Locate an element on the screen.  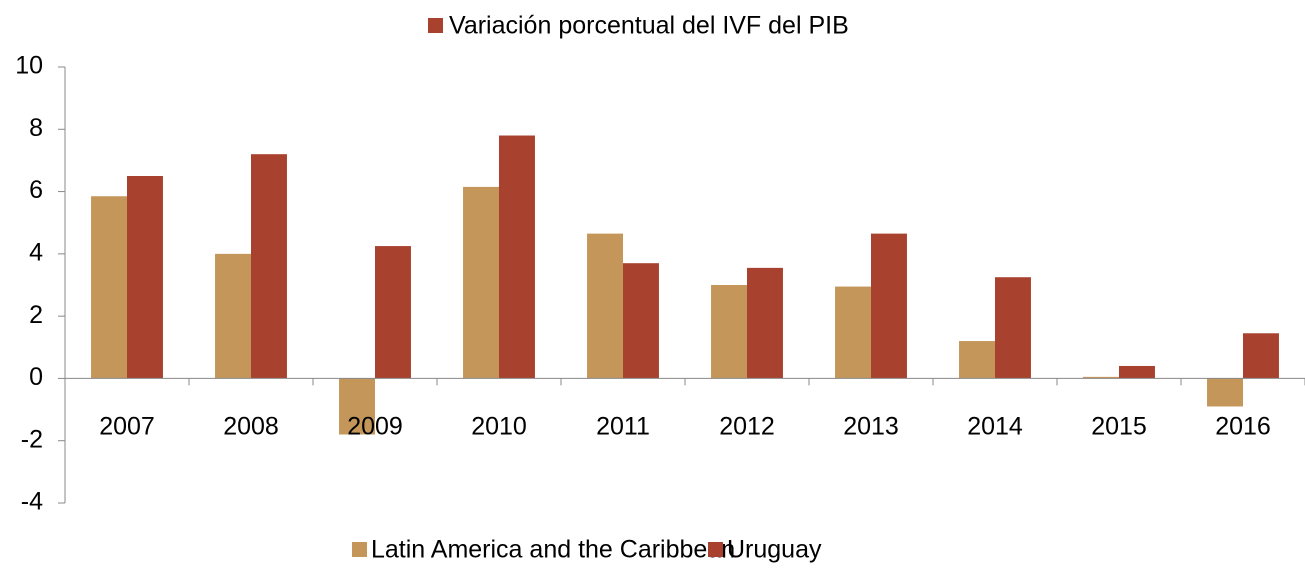
y-tick-label: 10 is located at coordinates (29, 66).